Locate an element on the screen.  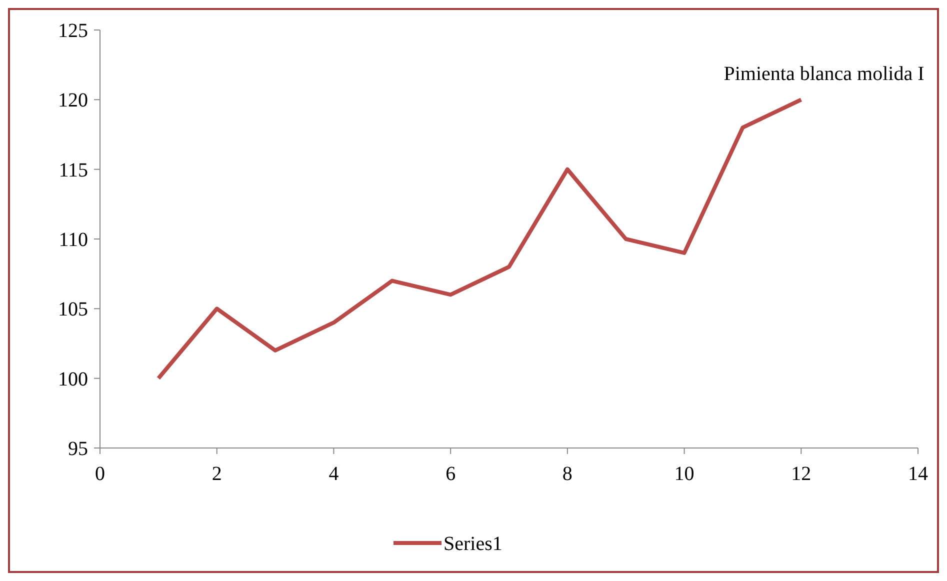
x-tick-label: 12 is located at coordinates (801, 474).